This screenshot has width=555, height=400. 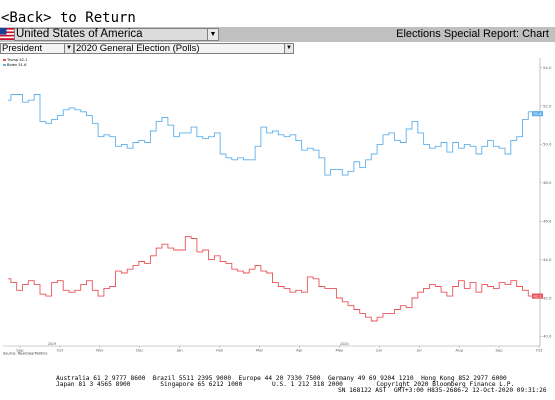 I want to click on legend-label-biden: Biden 51.6, so click(x=17, y=64).